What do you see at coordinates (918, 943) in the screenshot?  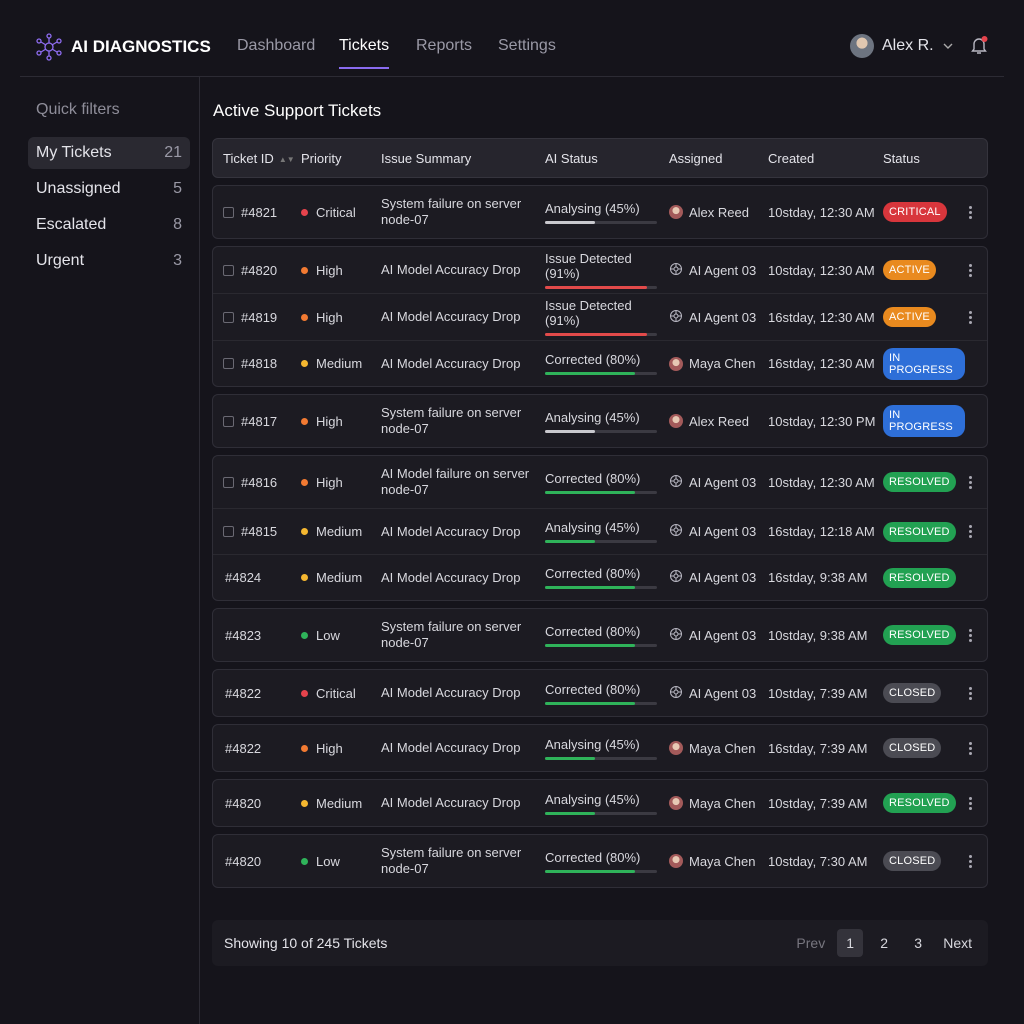 I see `page-button: 3` at bounding box center [918, 943].